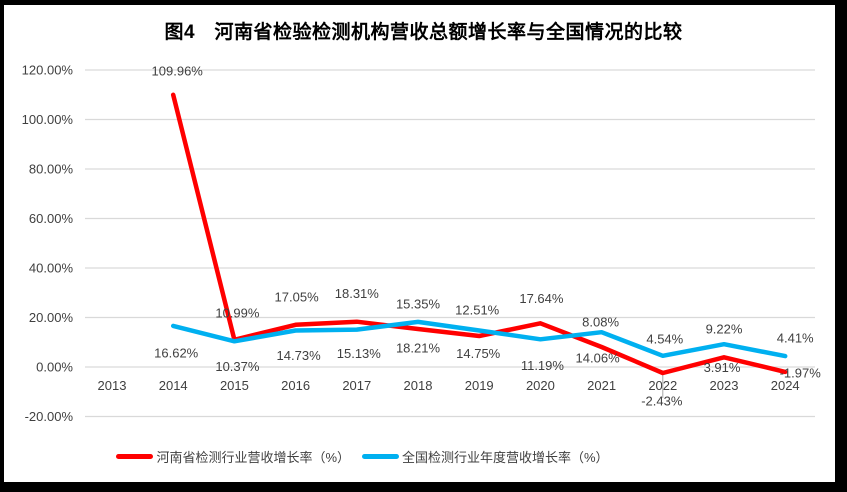 This screenshot has height=492, width=847. What do you see at coordinates (176, 352) in the screenshot?
I see `data-label: 16.62%` at bounding box center [176, 352].